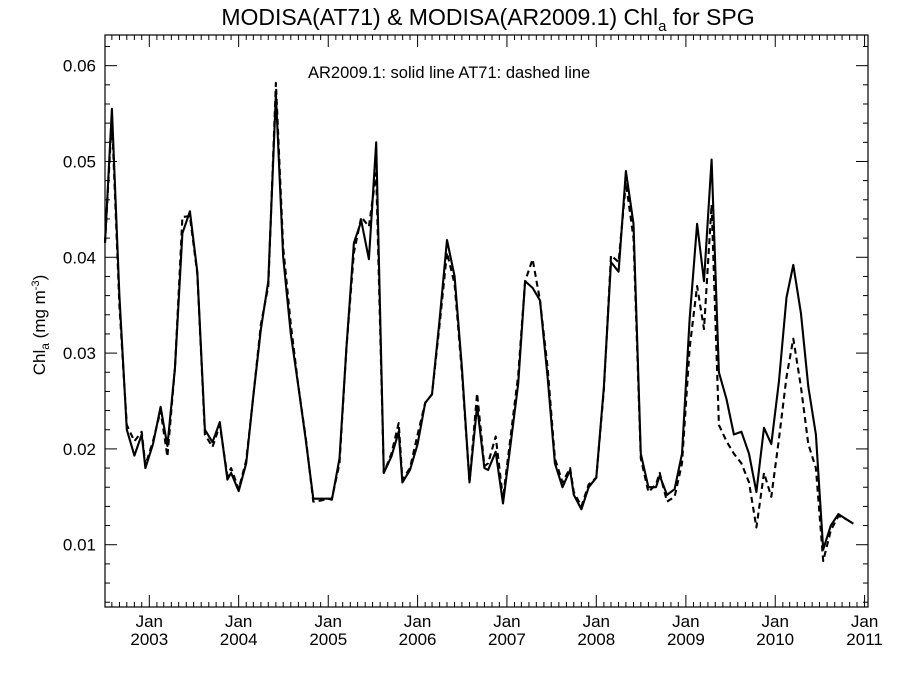  Describe the element at coordinates (418, 639) in the screenshot. I see `x-tick-label-year: 2006` at that location.